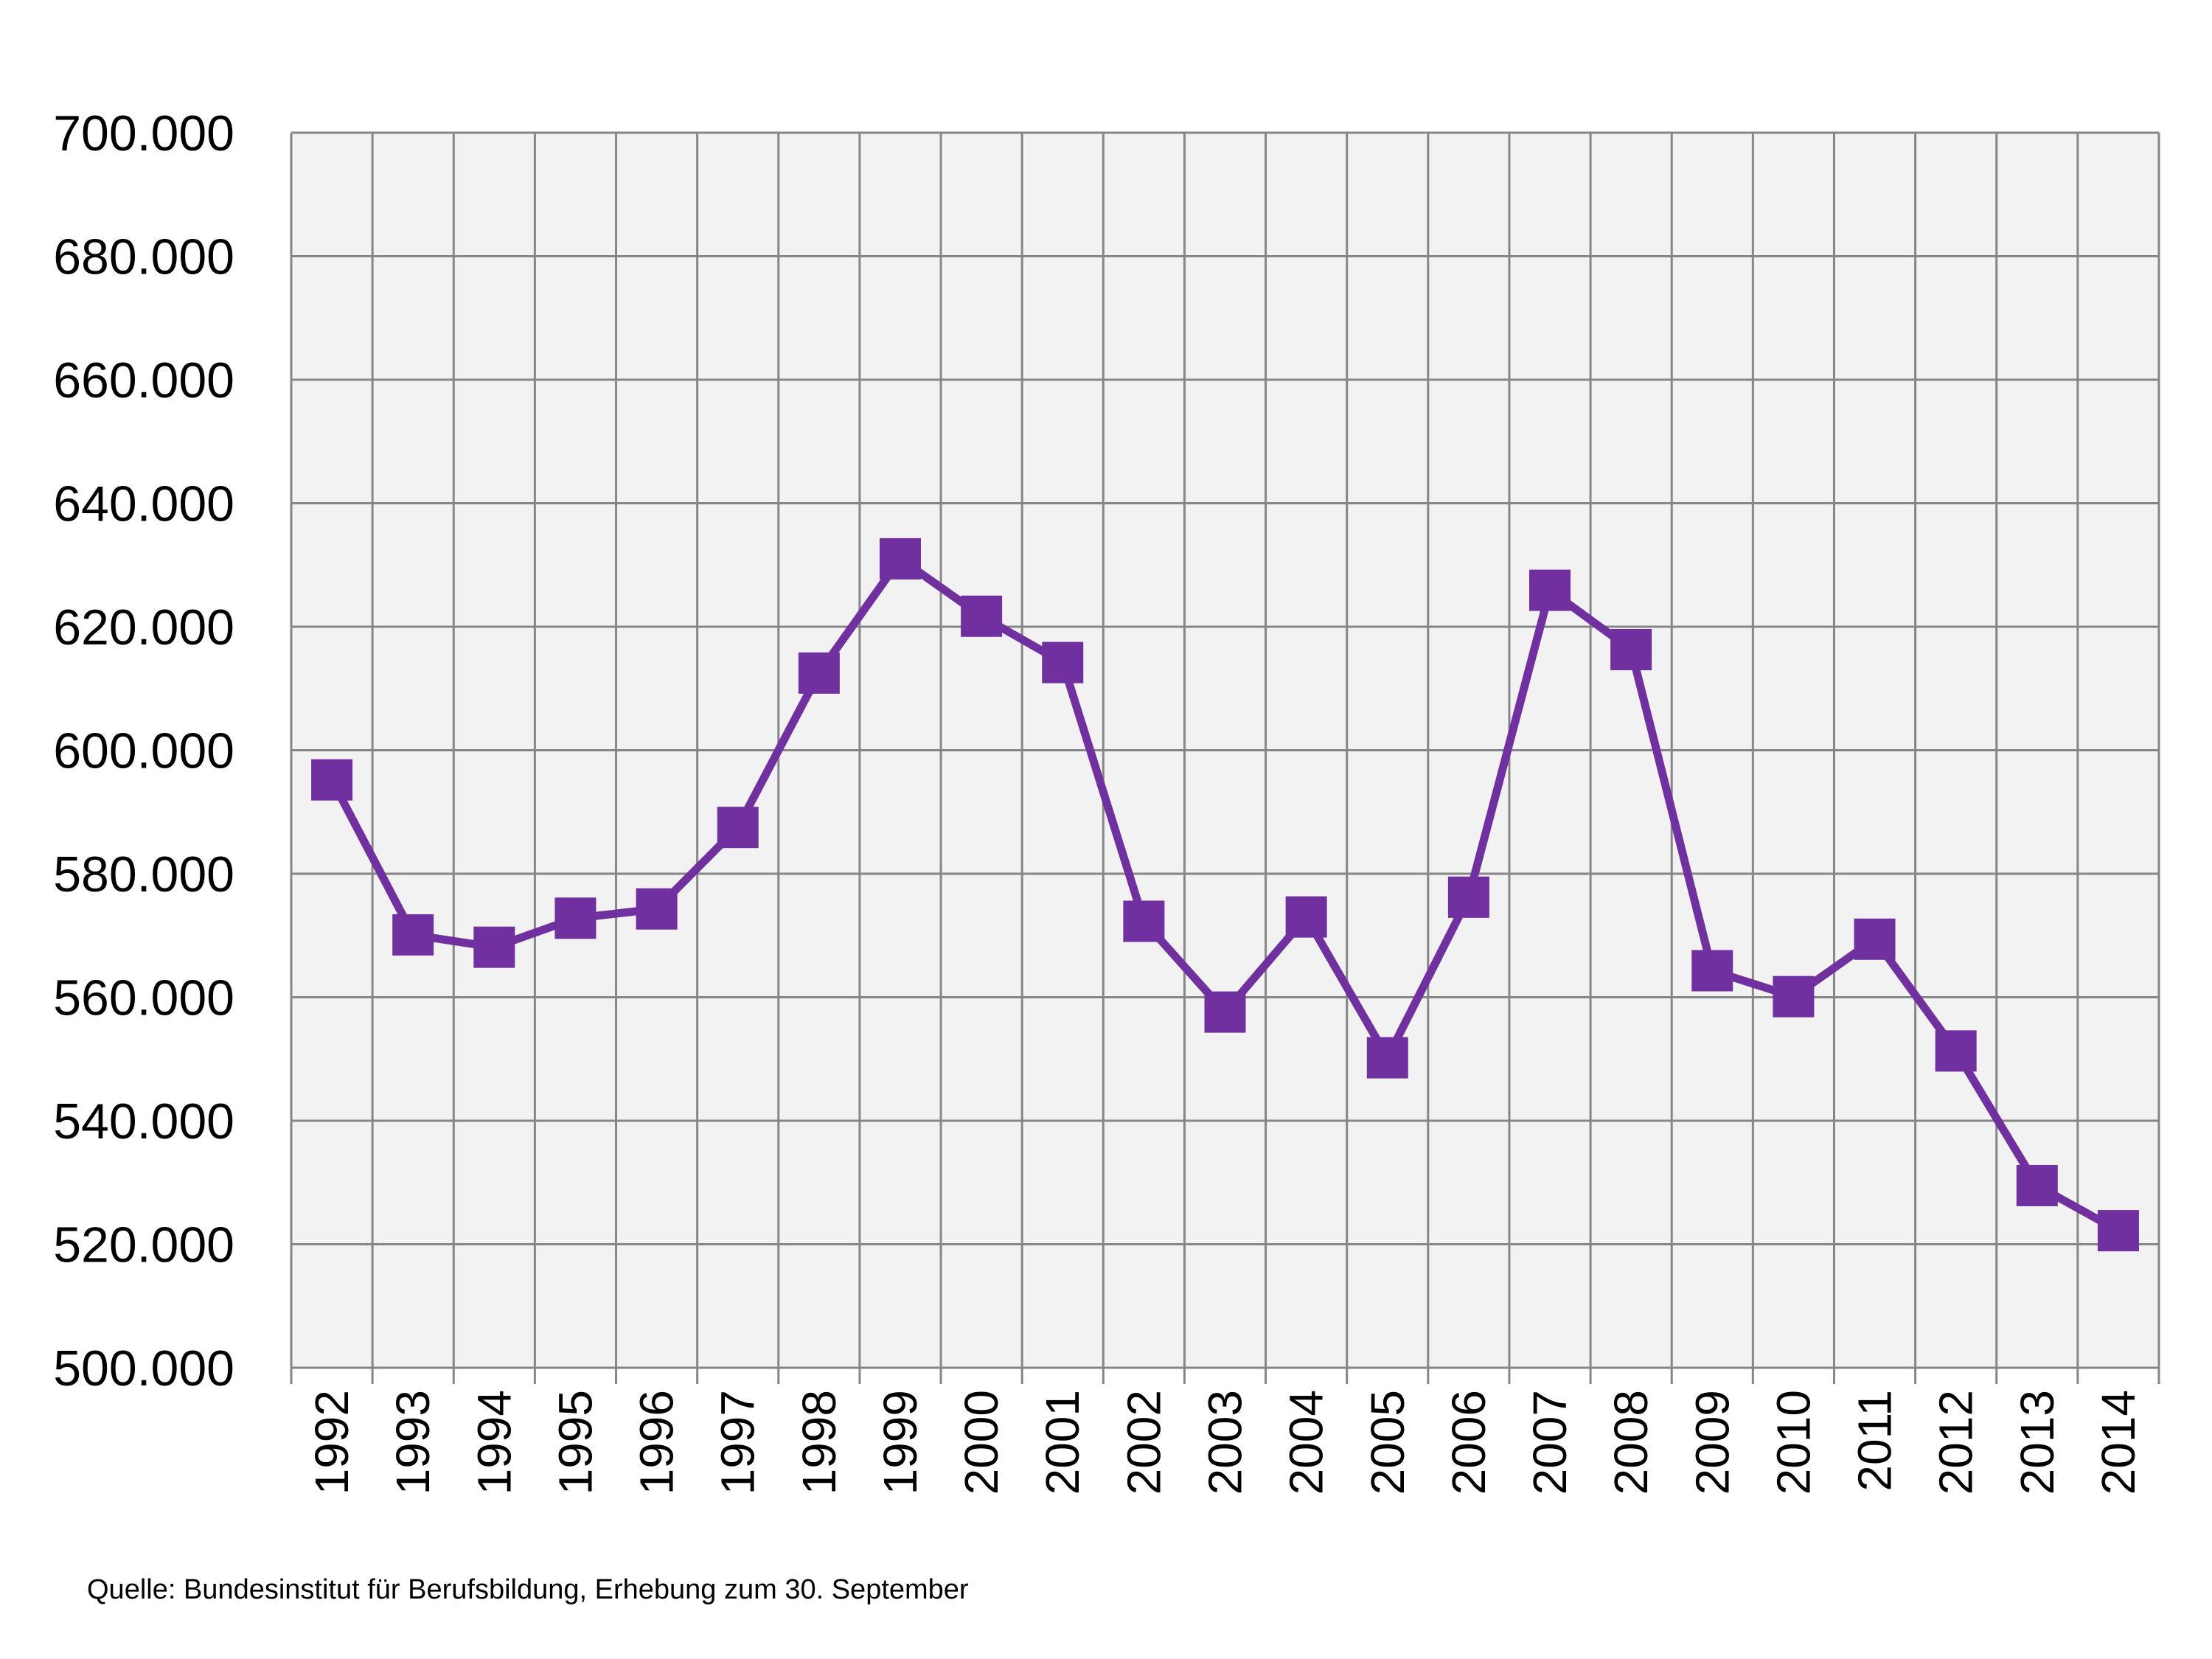 The height and width of the screenshot is (1659, 2212). Describe the element at coordinates (412, 1442) in the screenshot. I see `x-tick-label: 1993` at that location.